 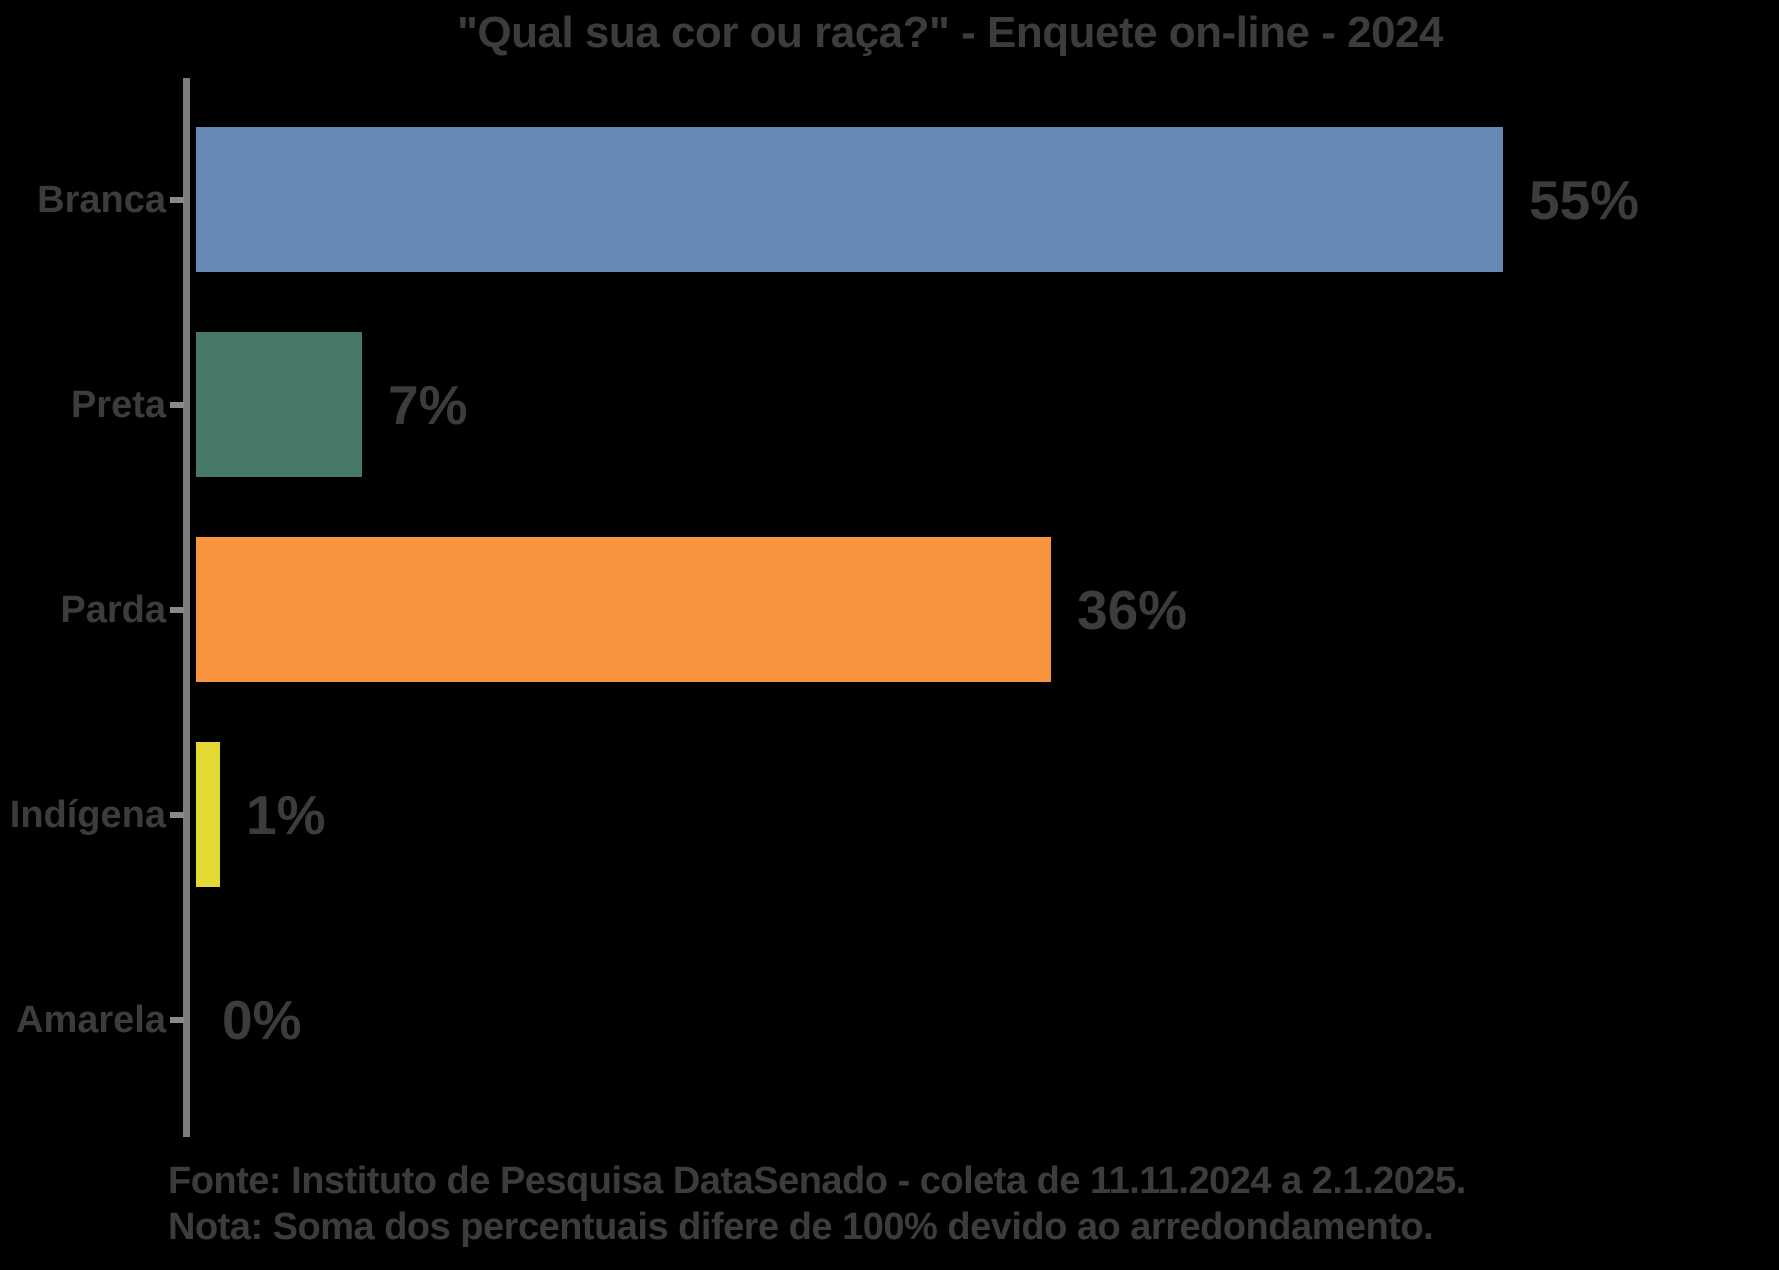 What do you see at coordinates (279, 404) in the screenshot?
I see `bar-preta` at bounding box center [279, 404].